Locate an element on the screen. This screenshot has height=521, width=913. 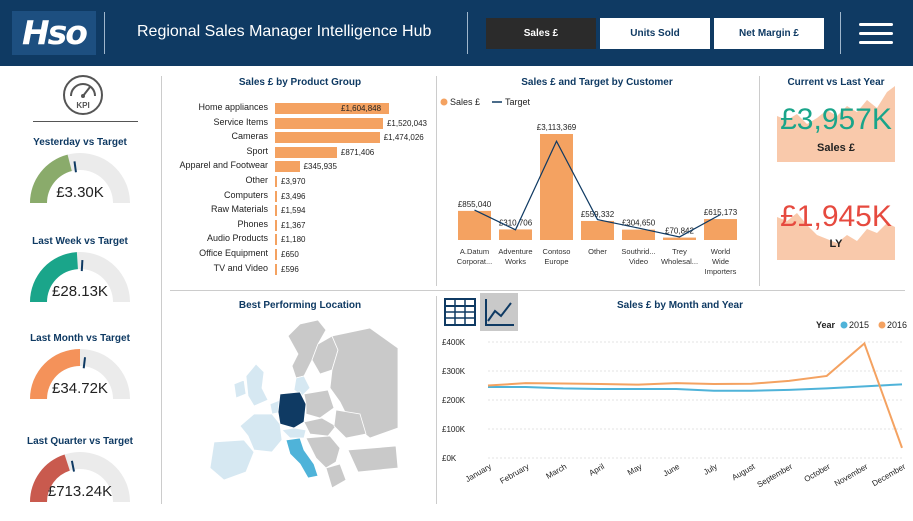
ly-sparkline-area is located at coordinates (836, 236).